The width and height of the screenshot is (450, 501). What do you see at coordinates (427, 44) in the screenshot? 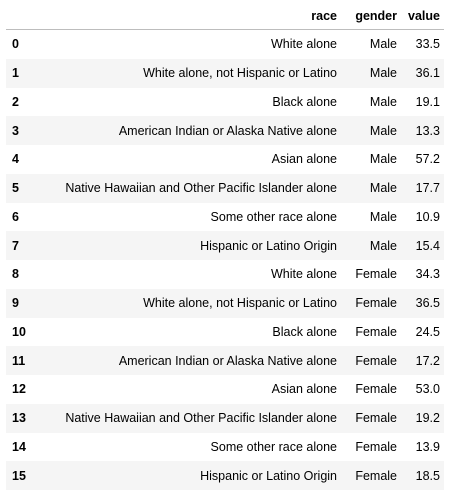
I see `cell-value: 33.5` at bounding box center [427, 44].